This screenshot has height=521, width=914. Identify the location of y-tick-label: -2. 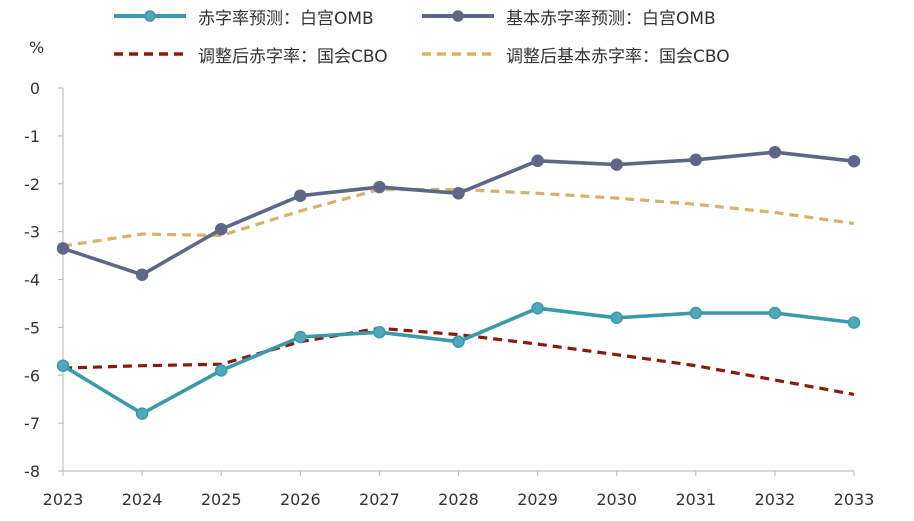
(32, 184).